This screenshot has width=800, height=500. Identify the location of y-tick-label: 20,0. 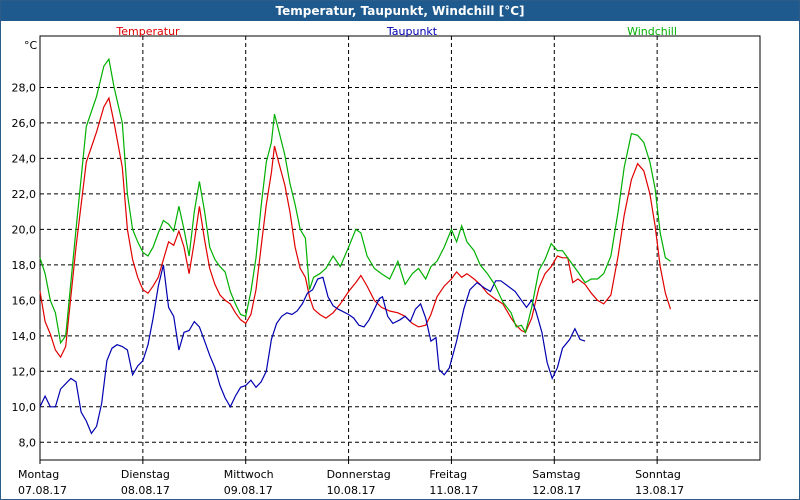
(24, 229).